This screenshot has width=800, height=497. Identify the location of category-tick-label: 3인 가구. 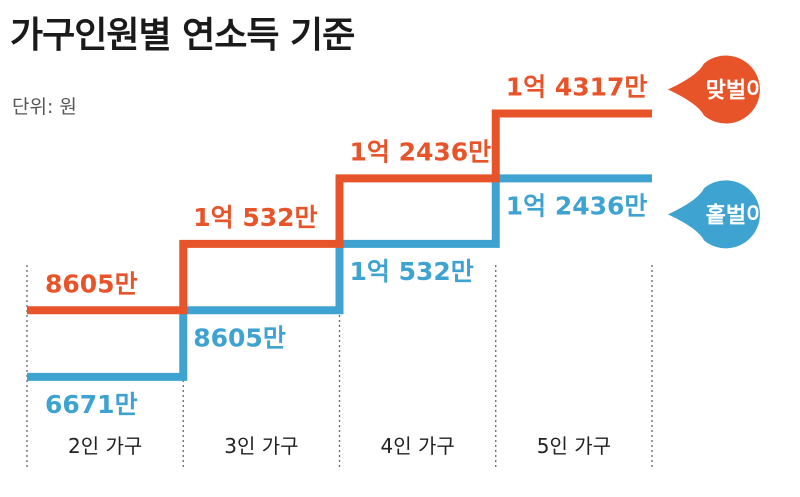
(261, 446).